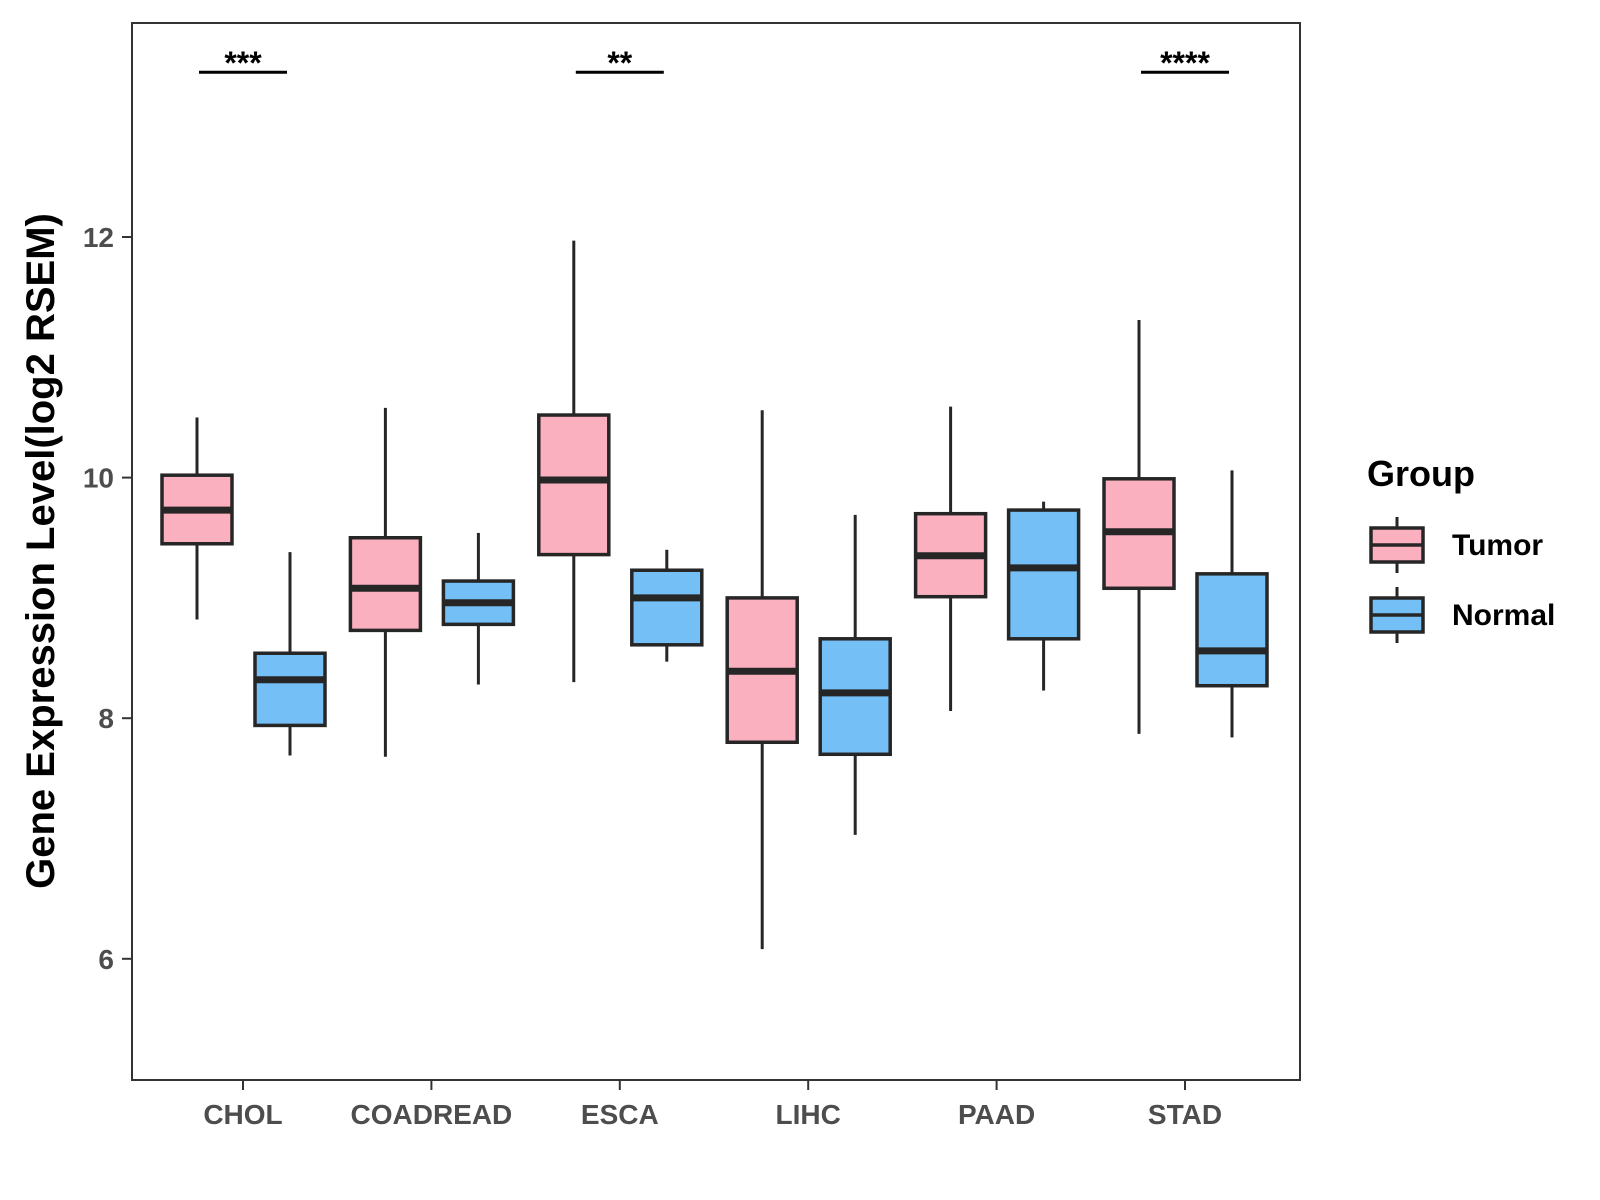 The width and height of the screenshot is (1600, 1200). Describe the element at coordinates (106, 959) in the screenshot. I see `y-tick-label: 6` at that location.